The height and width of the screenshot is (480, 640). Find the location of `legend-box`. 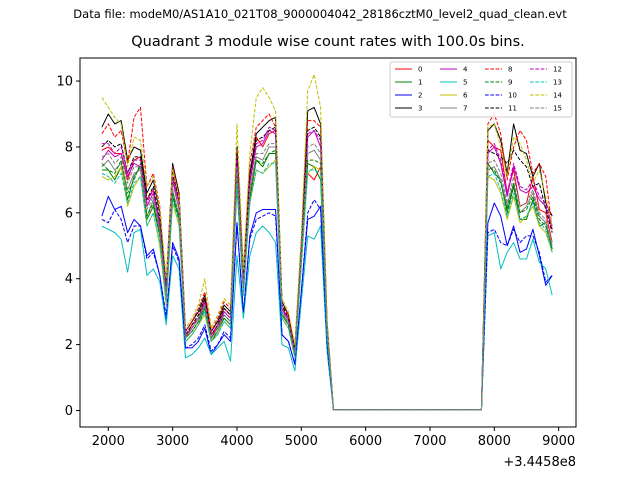

legend-box is located at coordinates (481, 89).